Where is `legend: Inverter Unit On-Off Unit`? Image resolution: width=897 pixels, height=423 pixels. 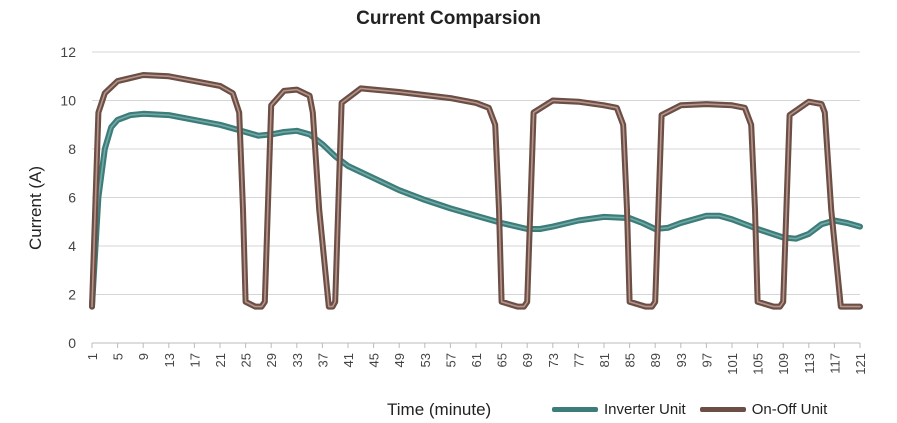
legend: Inverter Unit On-Off Unit is located at coordinates (696, 409).